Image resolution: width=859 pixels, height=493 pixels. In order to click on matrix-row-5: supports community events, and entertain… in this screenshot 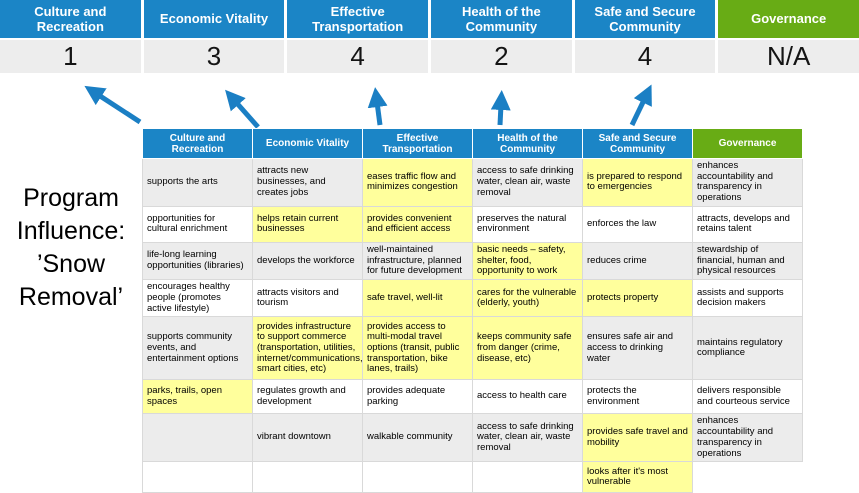, I will do `click(472, 348)`.